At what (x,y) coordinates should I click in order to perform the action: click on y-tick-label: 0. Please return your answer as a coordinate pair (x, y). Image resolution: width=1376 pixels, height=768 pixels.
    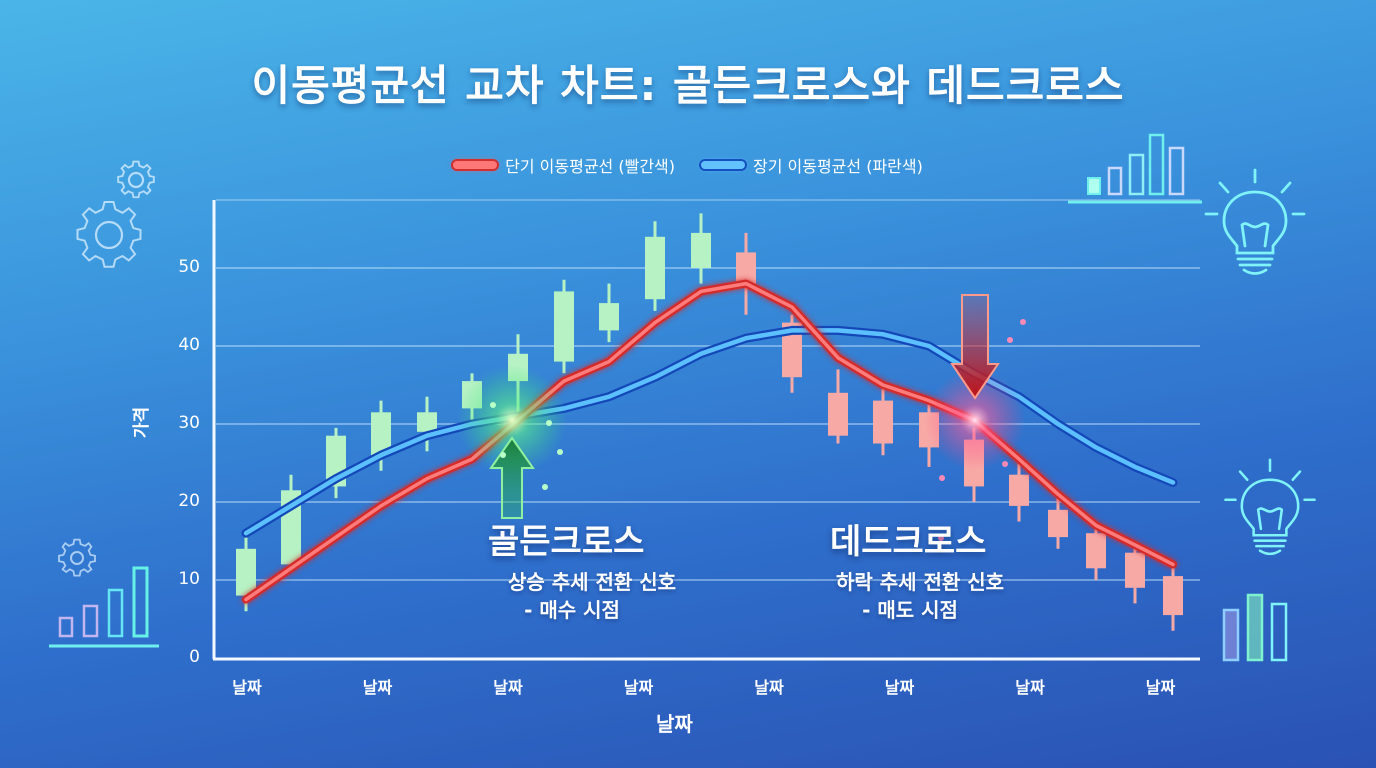
    Looking at the image, I should click on (194, 657).